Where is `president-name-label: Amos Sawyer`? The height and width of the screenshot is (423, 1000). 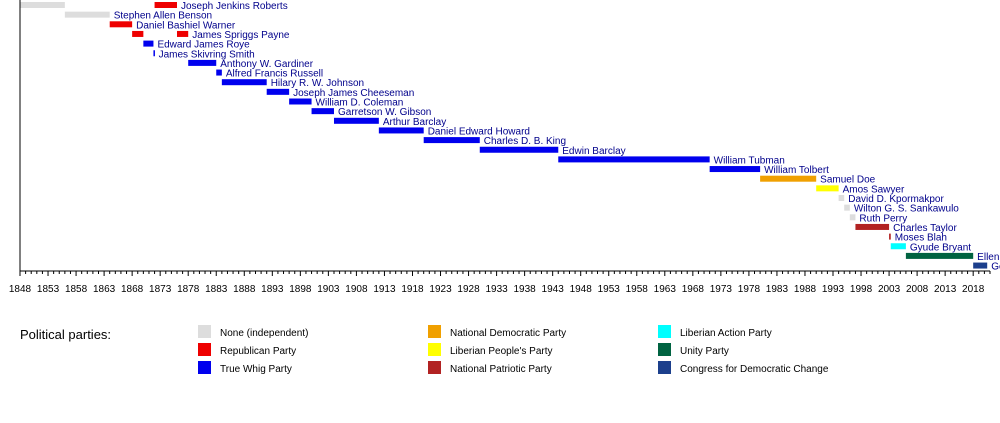 president-name-label: Amos Sawyer is located at coordinates (874, 189).